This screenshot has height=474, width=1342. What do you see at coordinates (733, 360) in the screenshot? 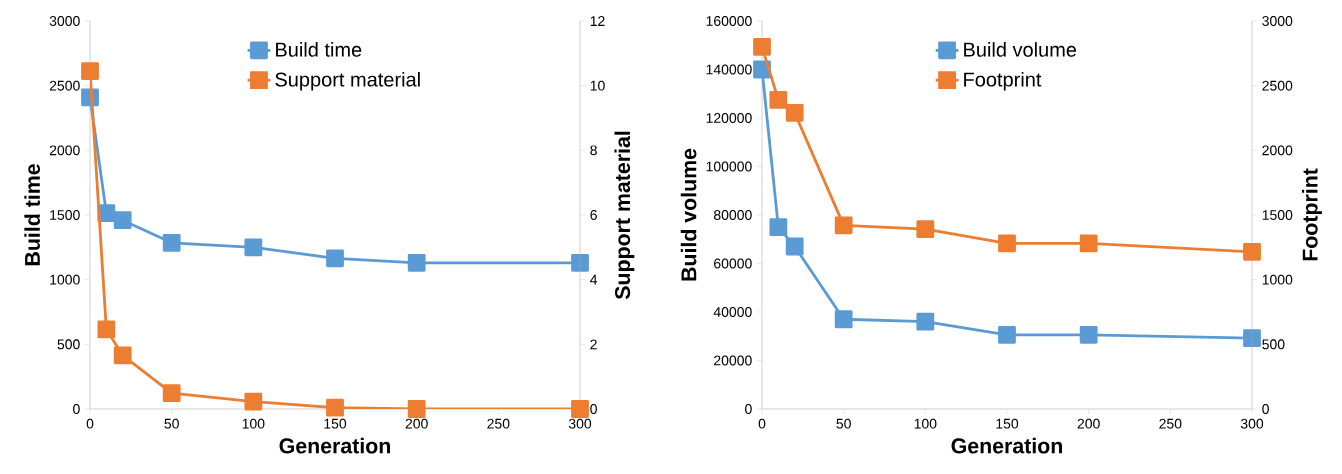
I see `y-tick-label: 20000` at bounding box center [733, 360].